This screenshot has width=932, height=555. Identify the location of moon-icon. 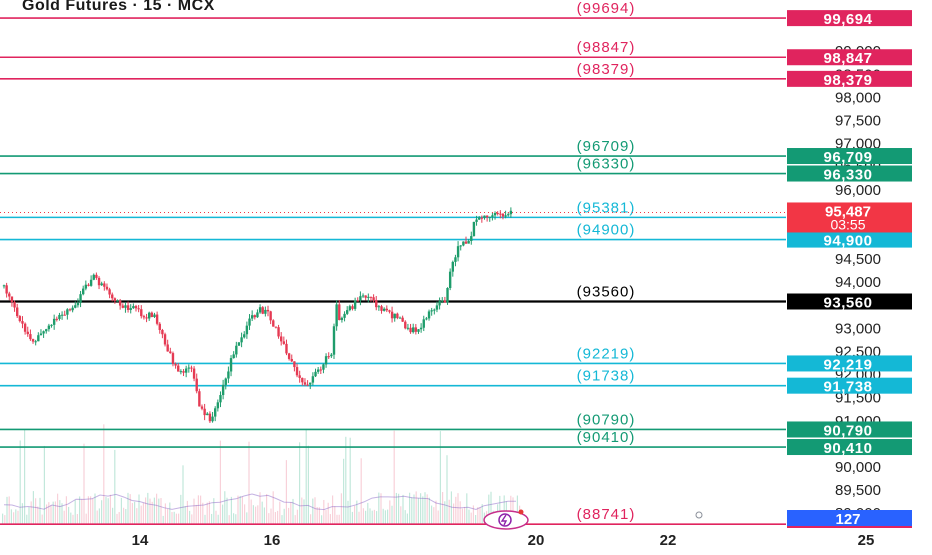
(729, 515).